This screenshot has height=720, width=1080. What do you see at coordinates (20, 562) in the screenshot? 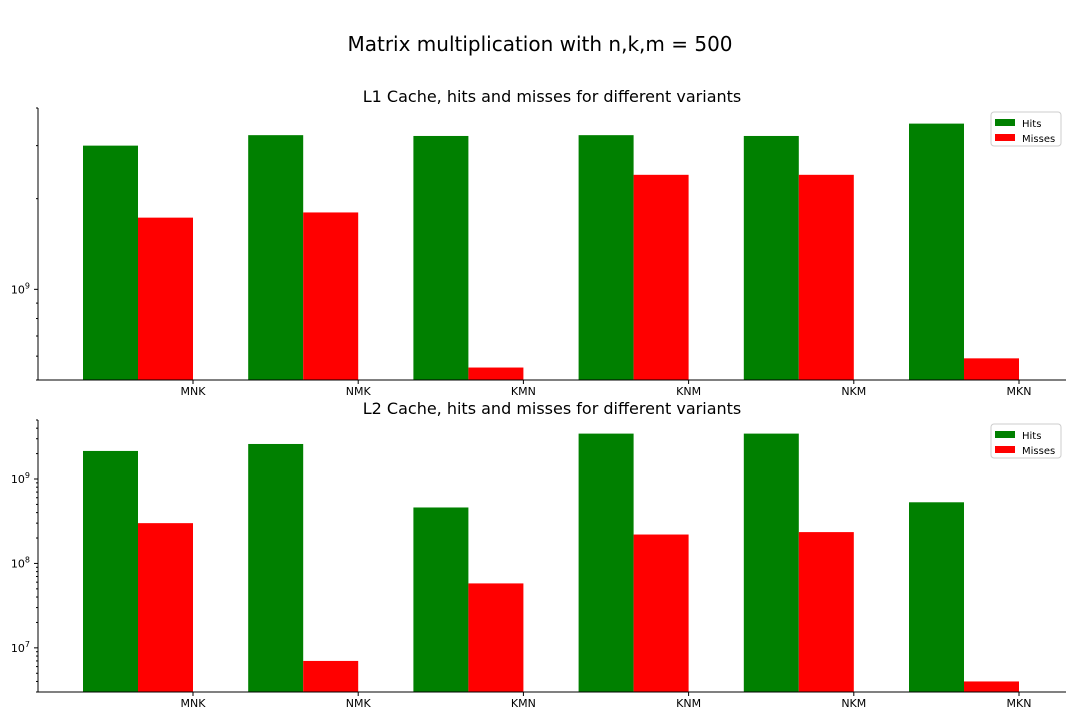
I see `y-tick-label: 10⁸` at bounding box center [20, 562].